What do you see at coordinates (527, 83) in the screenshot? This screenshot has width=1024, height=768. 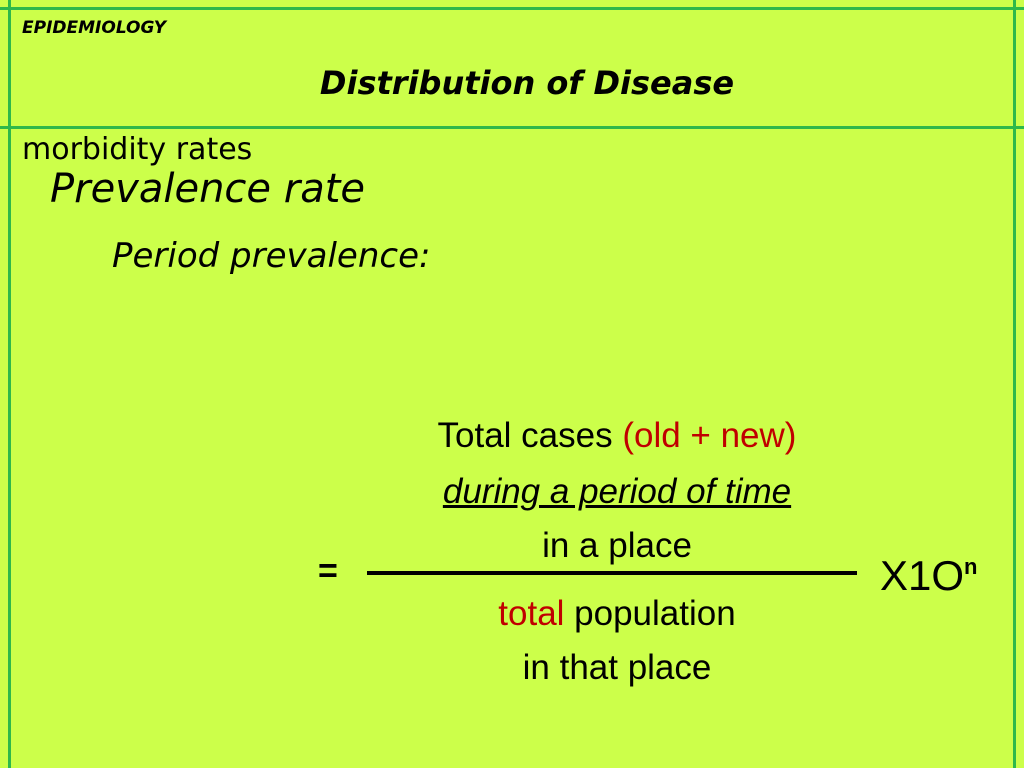 I see `slide-title: Distribution of Disease` at bounding box center [527, 83].